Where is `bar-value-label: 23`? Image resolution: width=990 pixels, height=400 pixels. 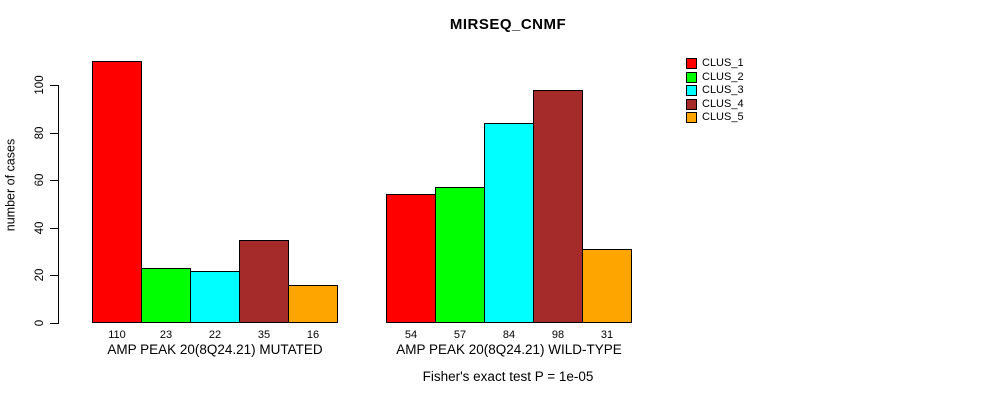
bar-value-label: 23 is located at coordinates (166, 335).